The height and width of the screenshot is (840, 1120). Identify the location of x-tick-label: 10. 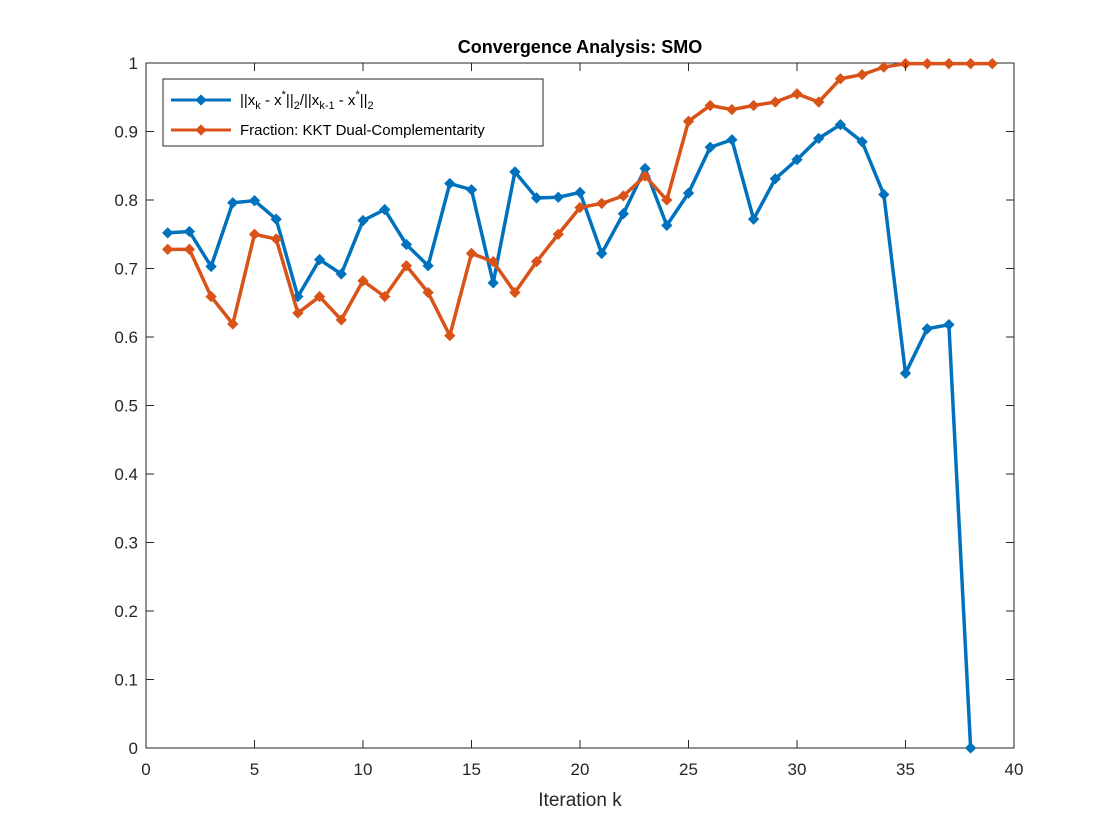
(363, 769).